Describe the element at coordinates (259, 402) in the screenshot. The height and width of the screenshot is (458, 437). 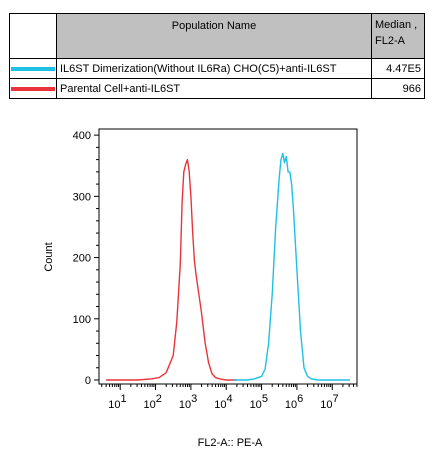
I see `x-tick-label: 10⁵` at that location.